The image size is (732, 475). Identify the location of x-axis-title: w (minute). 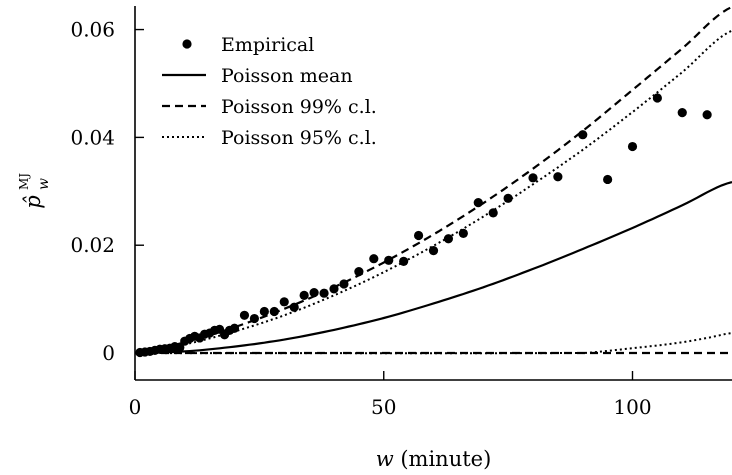
(434, 459).